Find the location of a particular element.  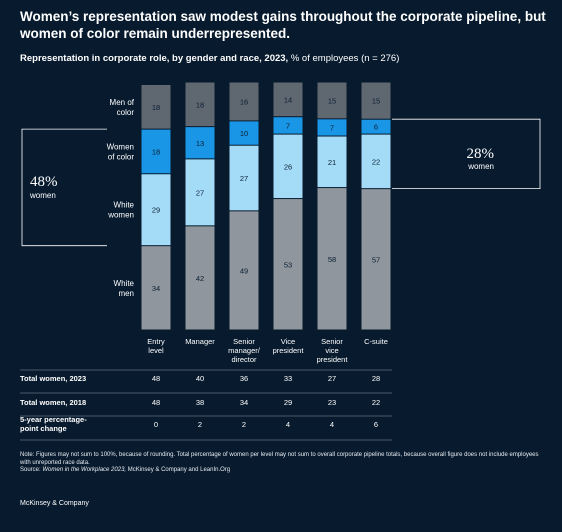

table-cell: 6 is located at coordinates (376, 424).